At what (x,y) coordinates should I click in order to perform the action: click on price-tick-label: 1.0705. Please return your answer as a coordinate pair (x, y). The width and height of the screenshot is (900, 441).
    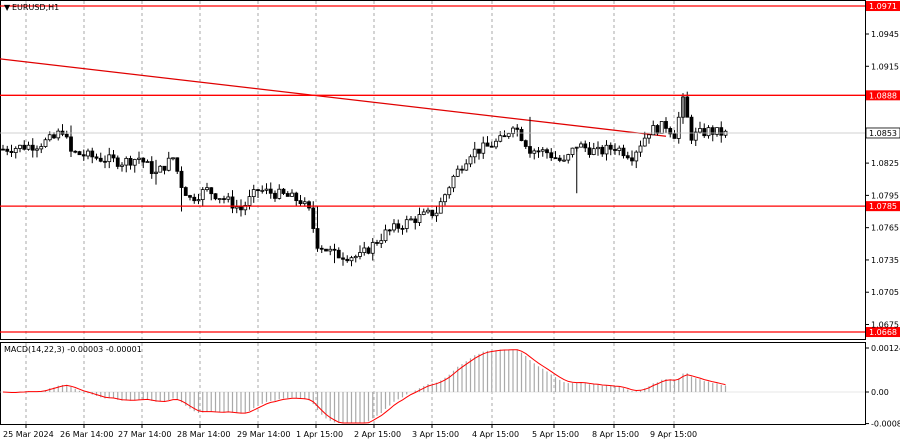
    Looking at the image, I should click on (885, 292).